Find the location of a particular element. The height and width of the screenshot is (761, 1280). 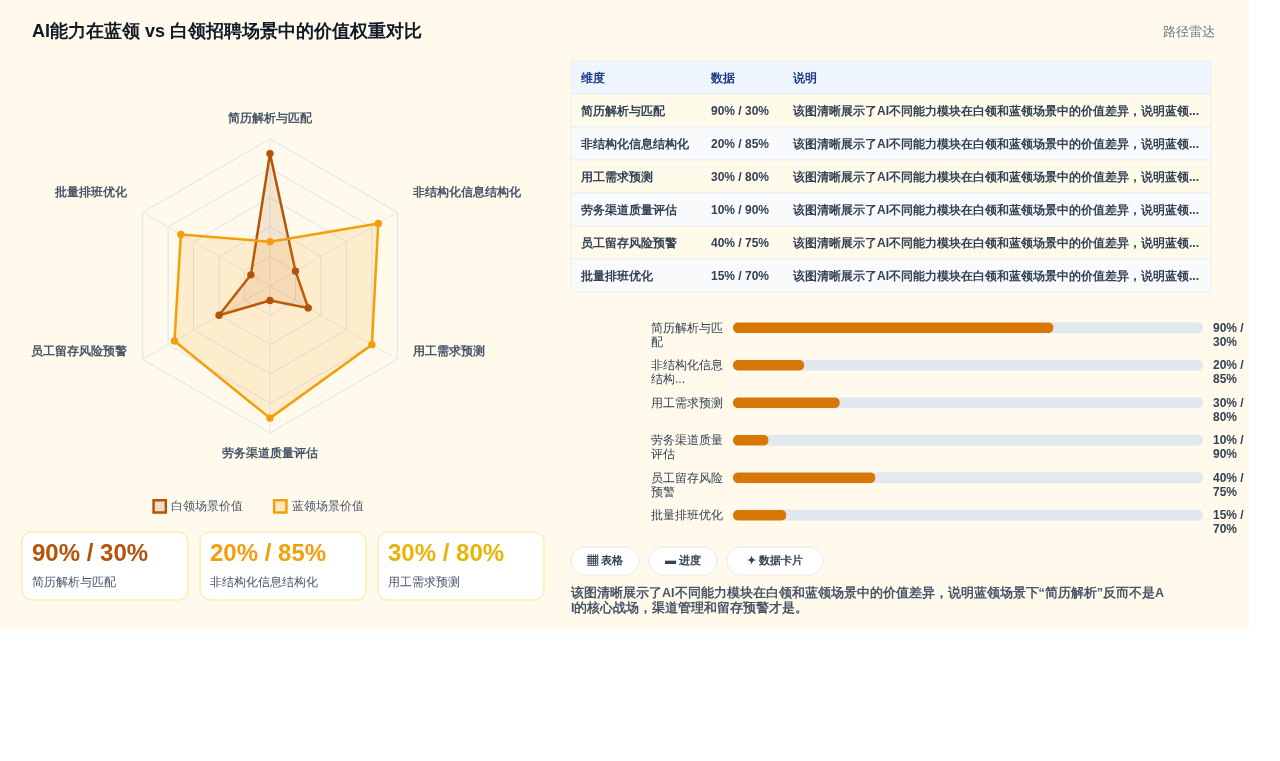

spoke-label: 劳务渠道质量评估 is located at coordinates (270, 453).